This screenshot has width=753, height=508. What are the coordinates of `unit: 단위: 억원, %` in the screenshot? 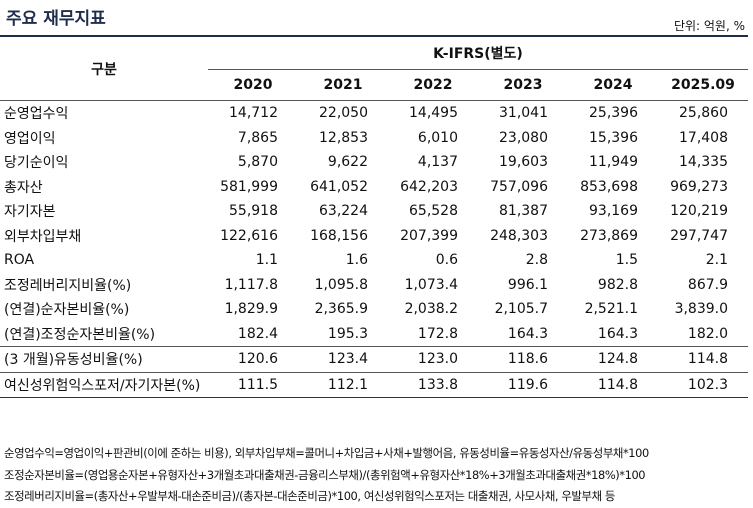 It's located at (709, 26).